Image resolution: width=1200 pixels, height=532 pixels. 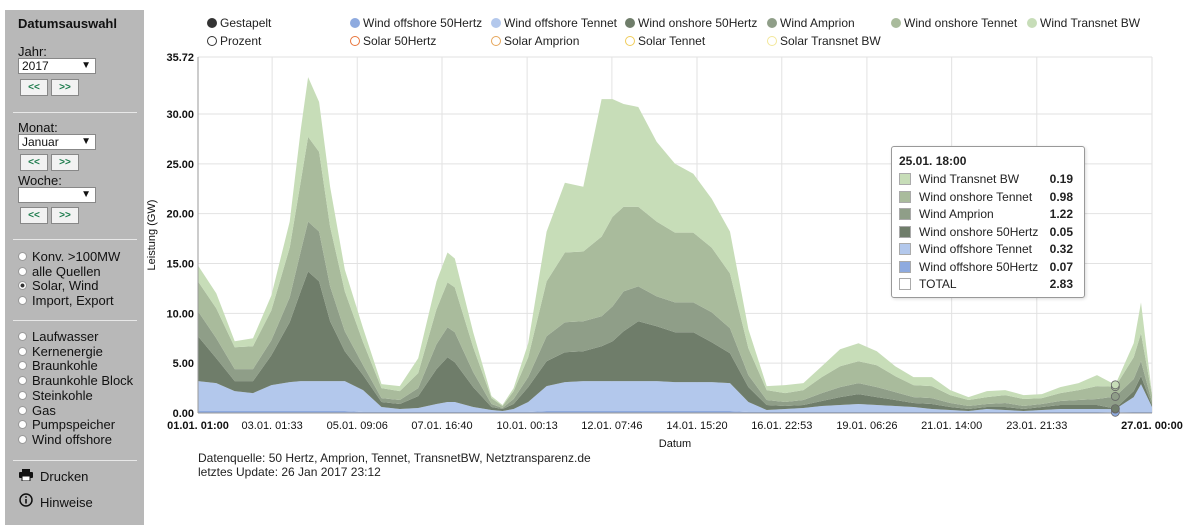 What do you see at coordinates (40, 180) in the screenshot?
I see `week-label: Woche:` at bounding box center [40, 180].